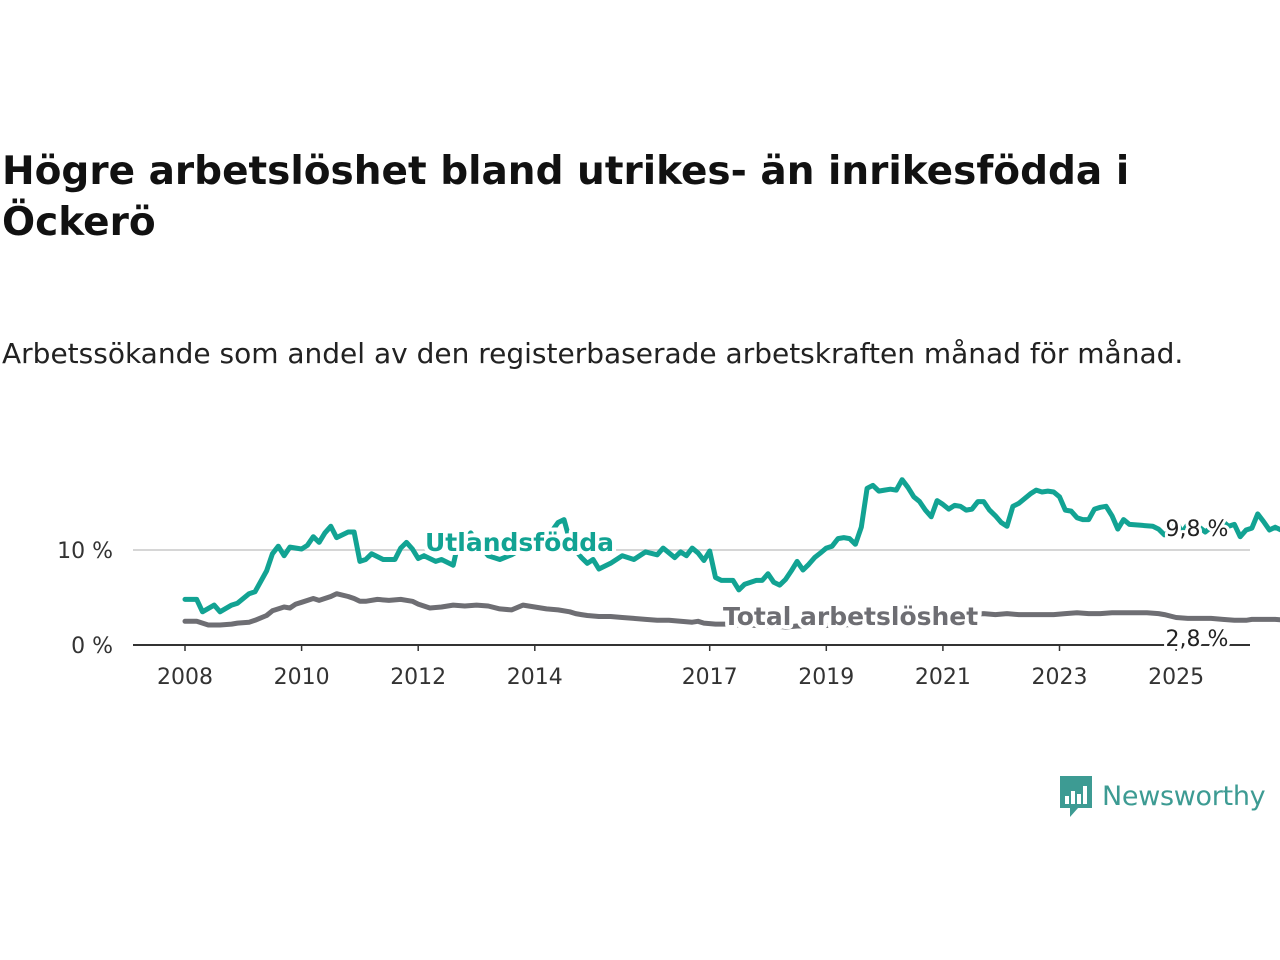  What do you see at coordinates (943, 677) in the screenshot?
I see `x-tick-label: 2021` at bounding box center [943, 677].